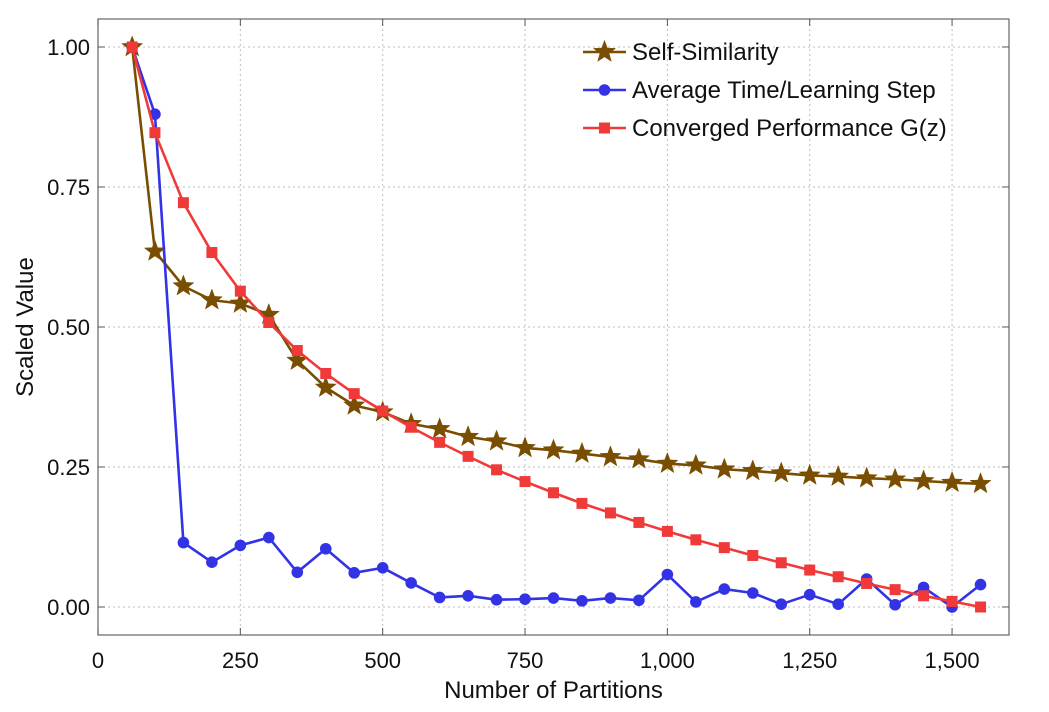  I want to click on x-tick-label: 500, so click(382, 660).